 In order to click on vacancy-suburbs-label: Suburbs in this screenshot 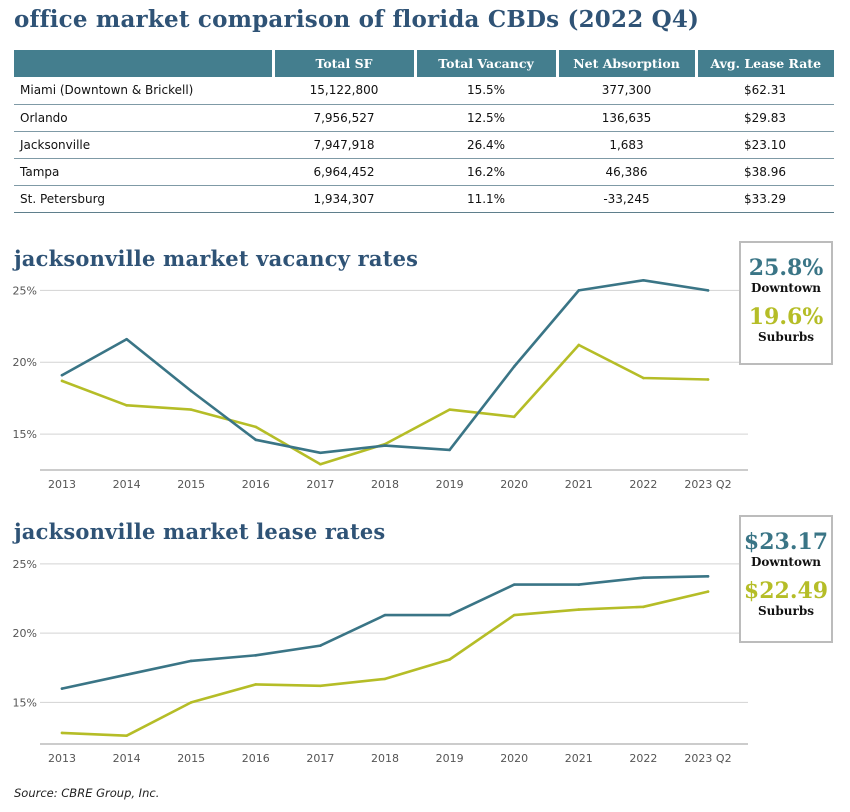, I will do `click(786, 337)`.